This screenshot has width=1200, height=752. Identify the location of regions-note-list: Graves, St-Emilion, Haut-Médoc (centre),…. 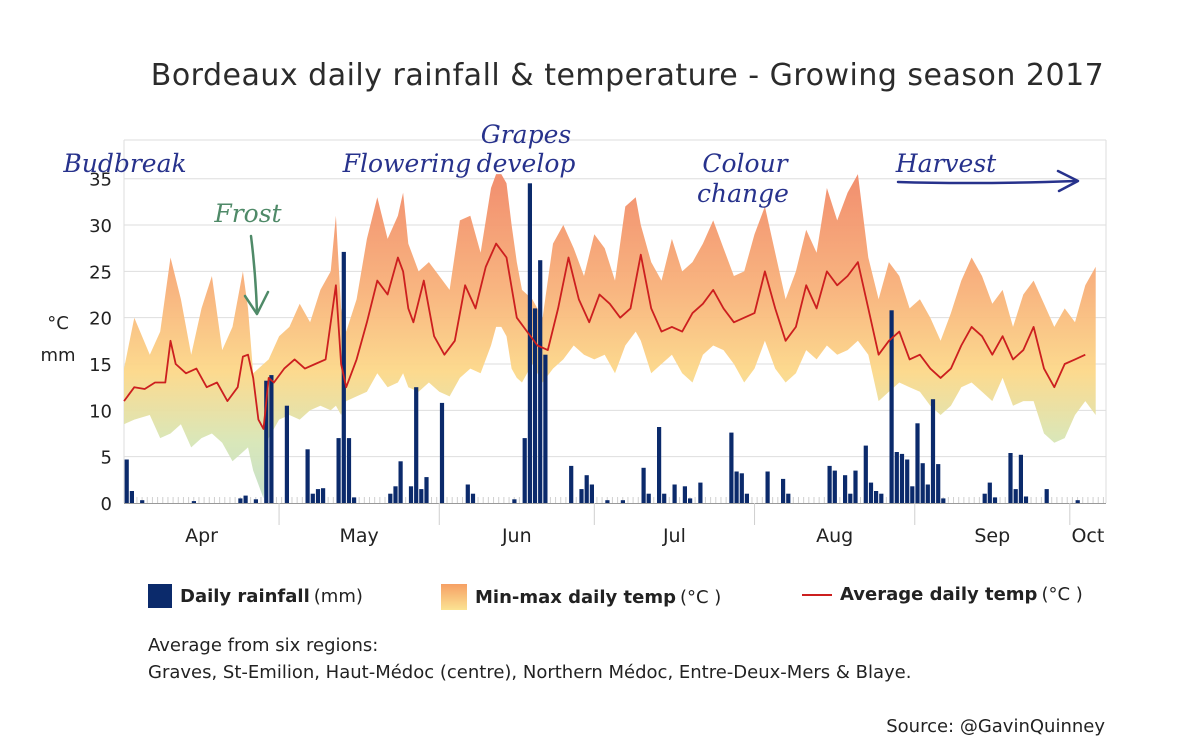
(530, 672).